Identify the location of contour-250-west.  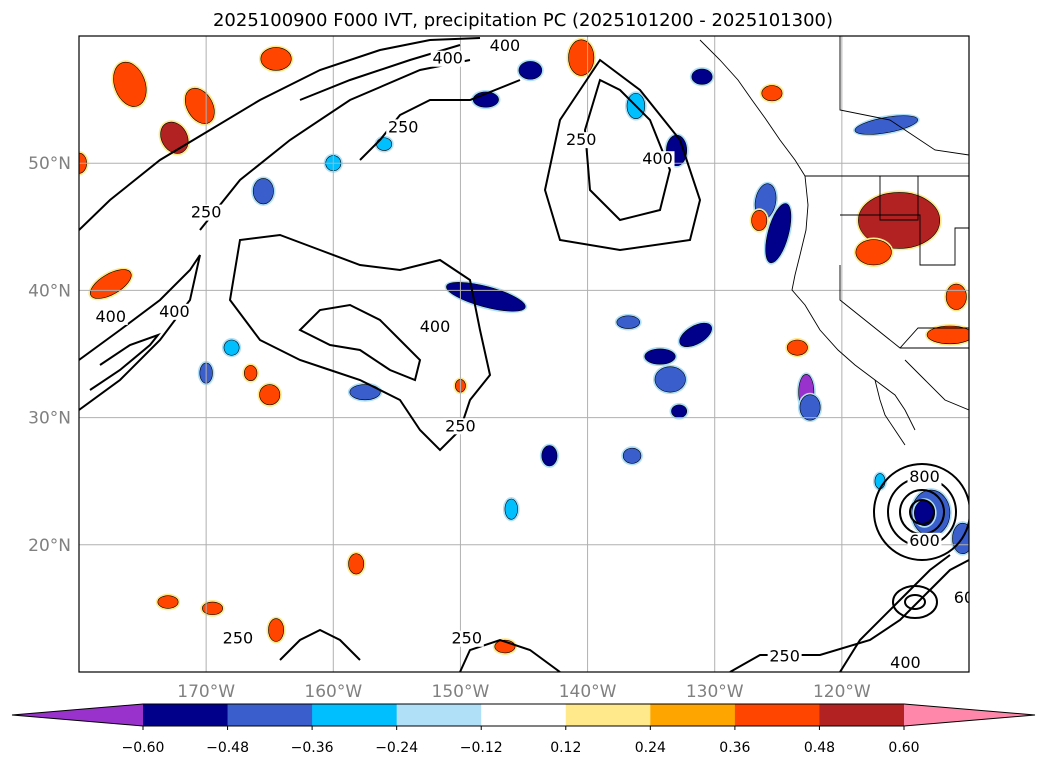
(140, 332).